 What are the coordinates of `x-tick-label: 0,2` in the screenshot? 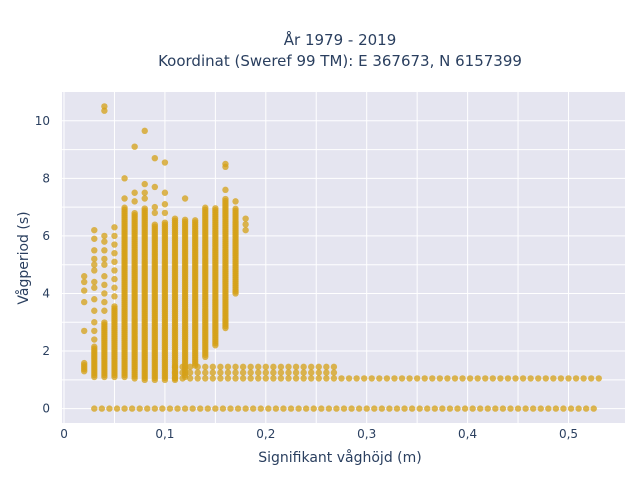 It's located at (265, 434).